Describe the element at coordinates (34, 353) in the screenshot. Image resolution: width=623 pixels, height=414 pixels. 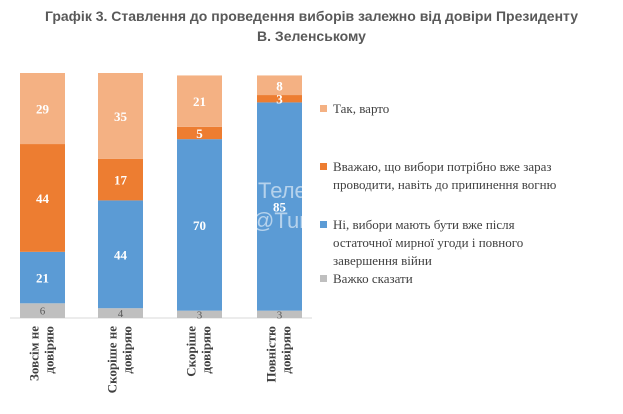
I see `category-label-1-line-1: Зовсім не` at that location.